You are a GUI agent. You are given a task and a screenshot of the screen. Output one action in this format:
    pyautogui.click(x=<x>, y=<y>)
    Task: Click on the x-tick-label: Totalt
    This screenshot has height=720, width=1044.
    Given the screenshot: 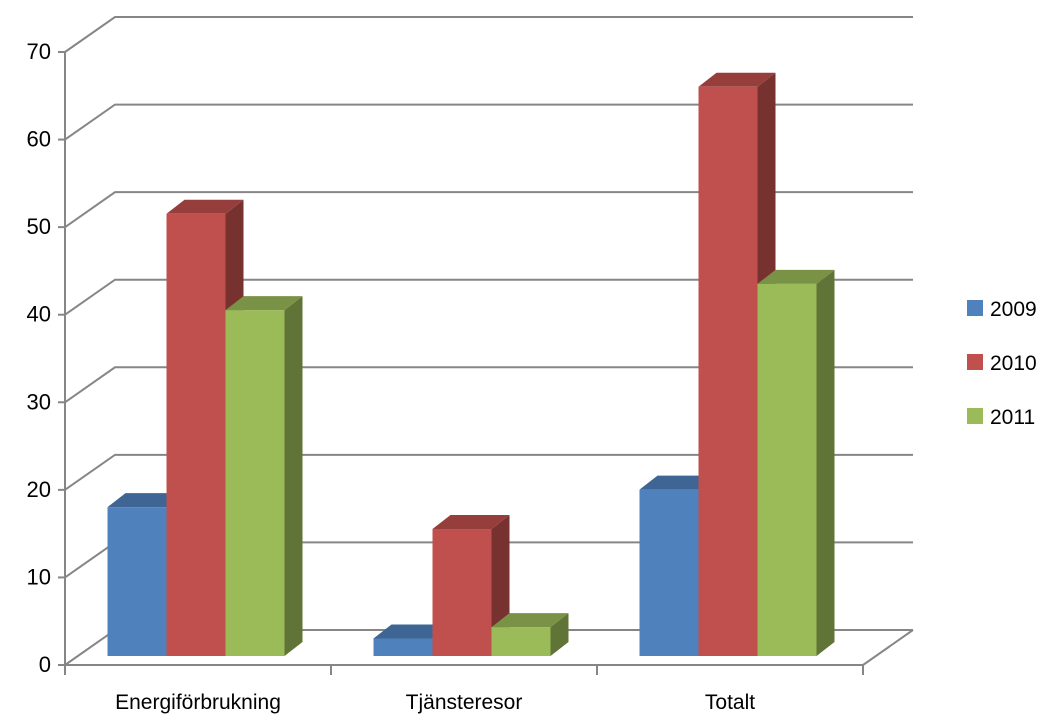 What is the action you would take?
    pyautogui.click(x=730, y=702)
    